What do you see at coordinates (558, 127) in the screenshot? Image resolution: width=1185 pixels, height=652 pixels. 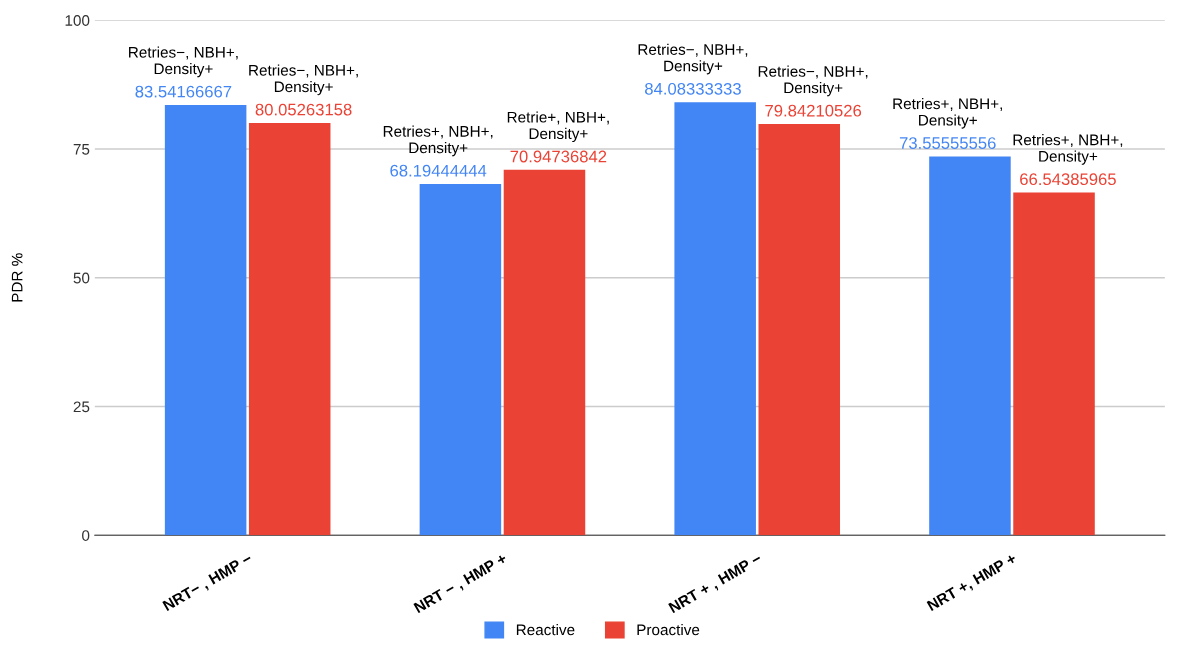 I see `annotation: Retrie+, NBH+, Density+` at bounding box center [558, 127].